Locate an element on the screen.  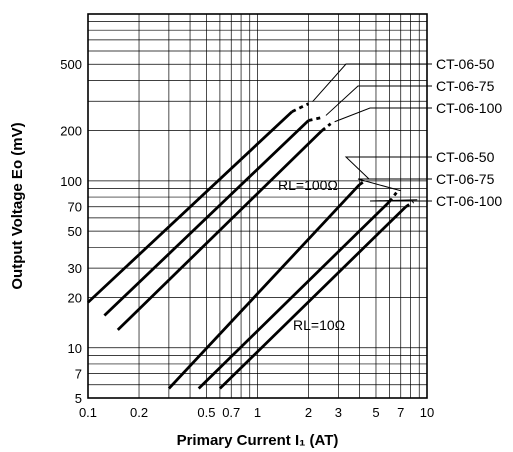
y-tick-label: 30 is located at coordinates (75, 268).